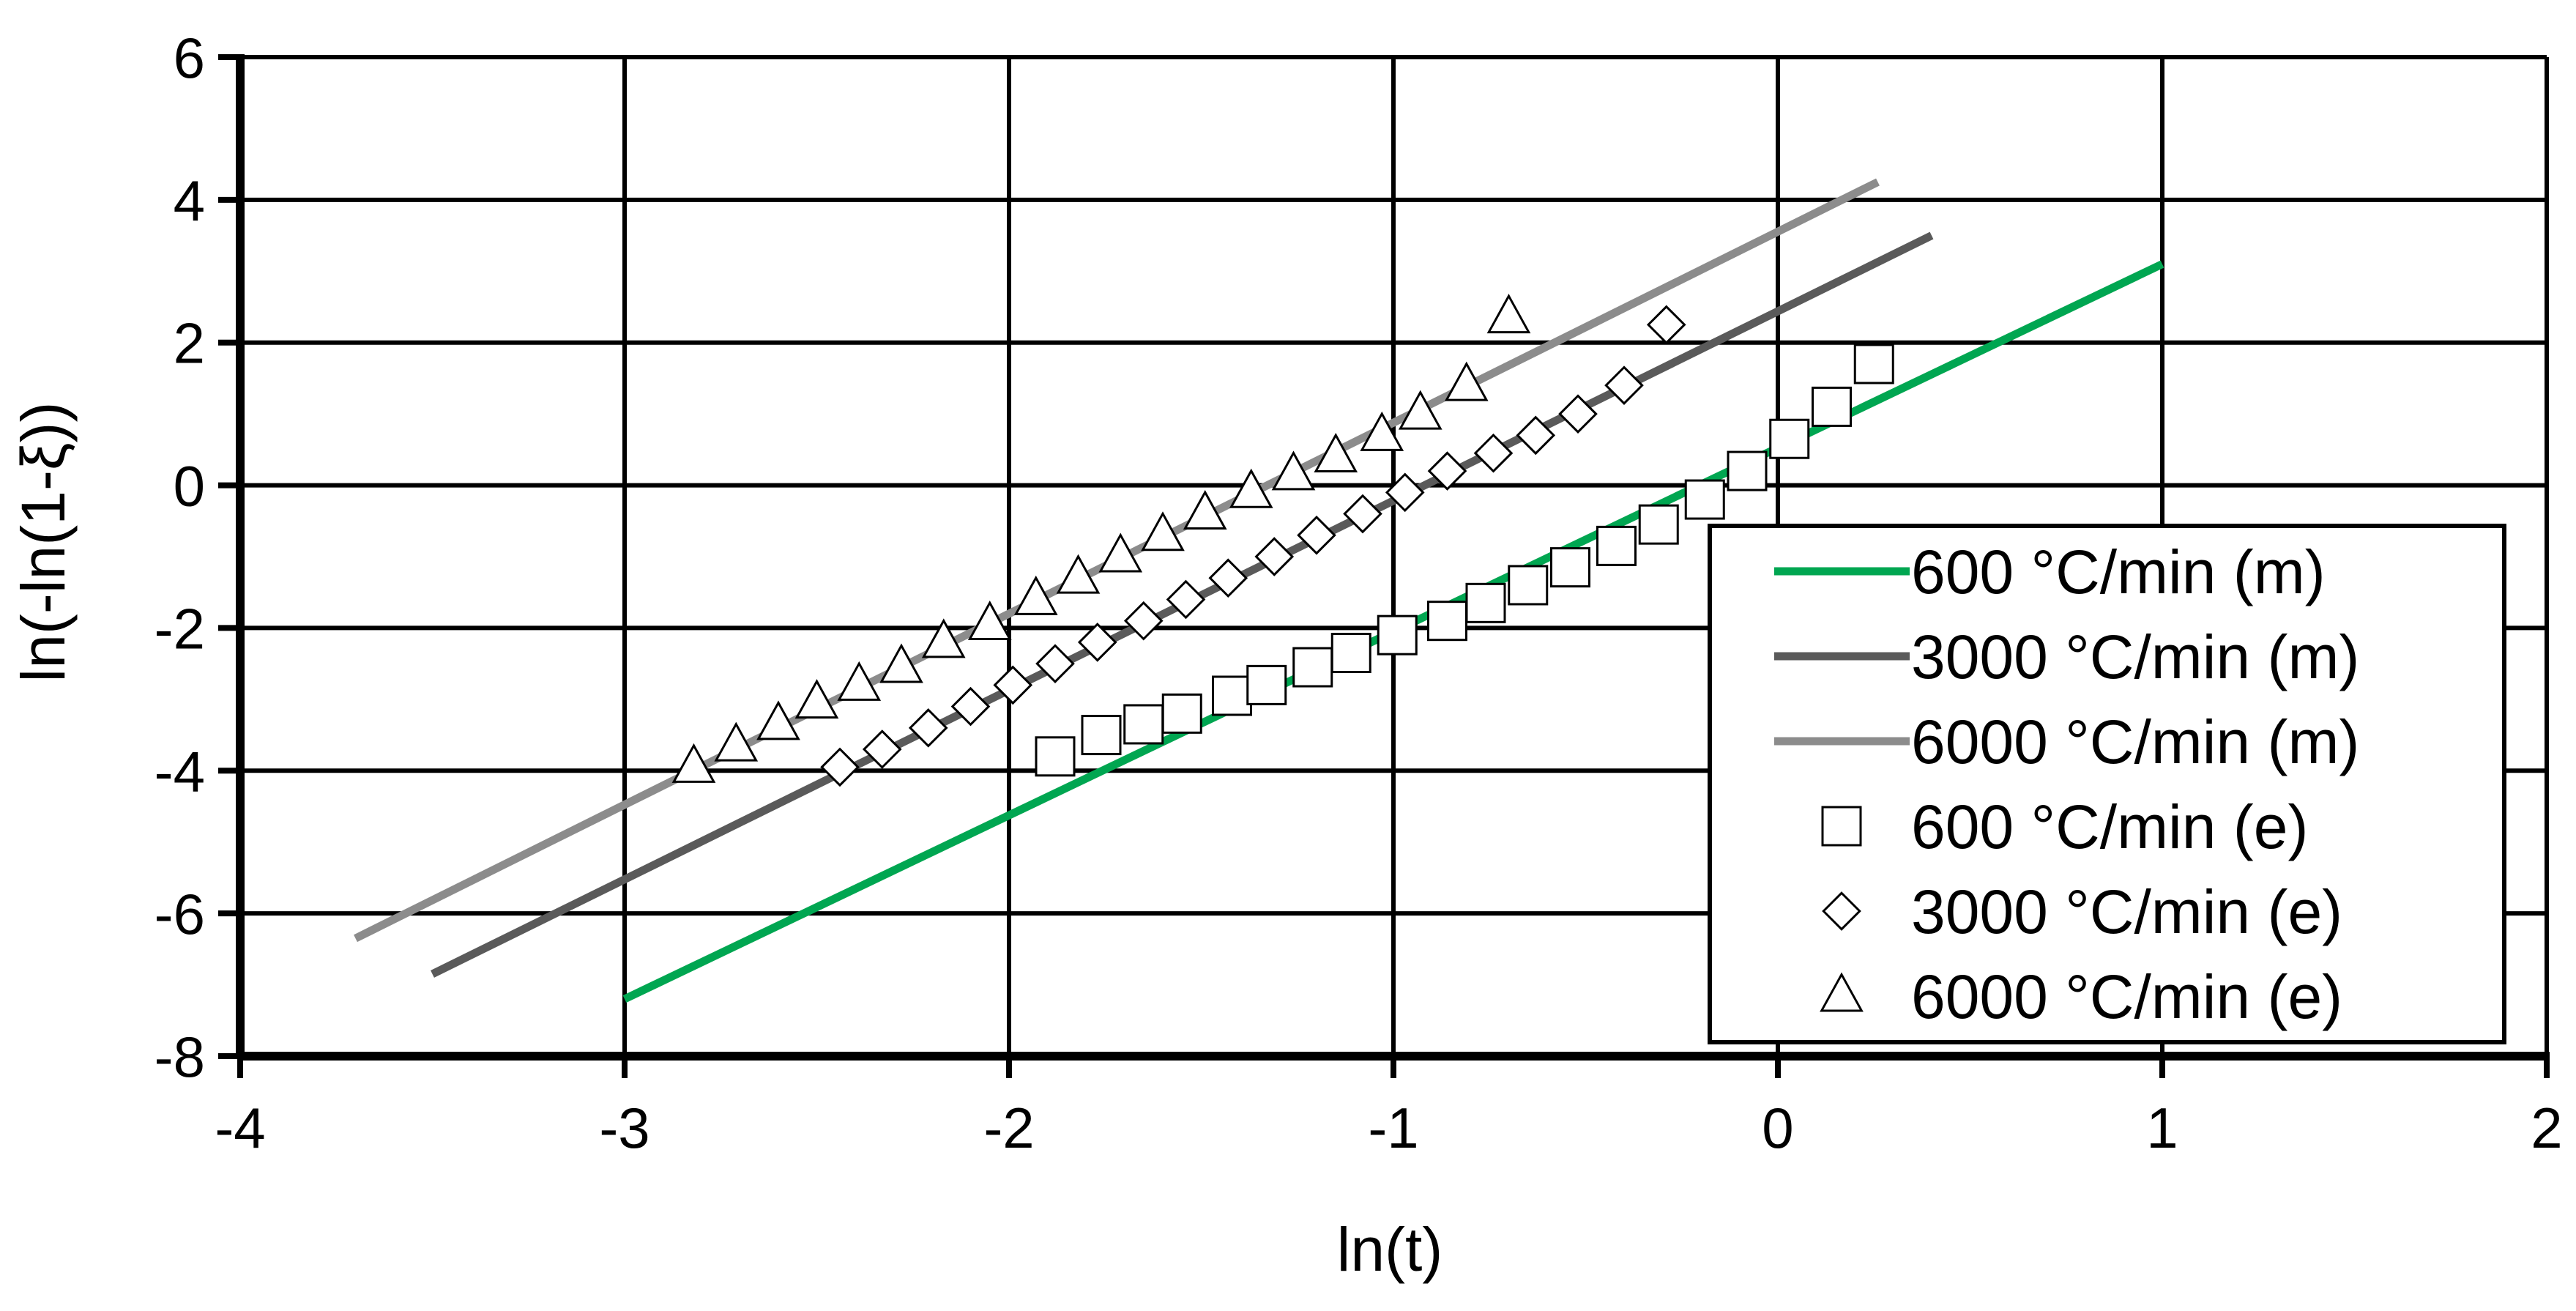  Describe the element at coordinates (2126, 911) in the screenshot. I see `legend-label: 3000 °C/min (e)` at that location.